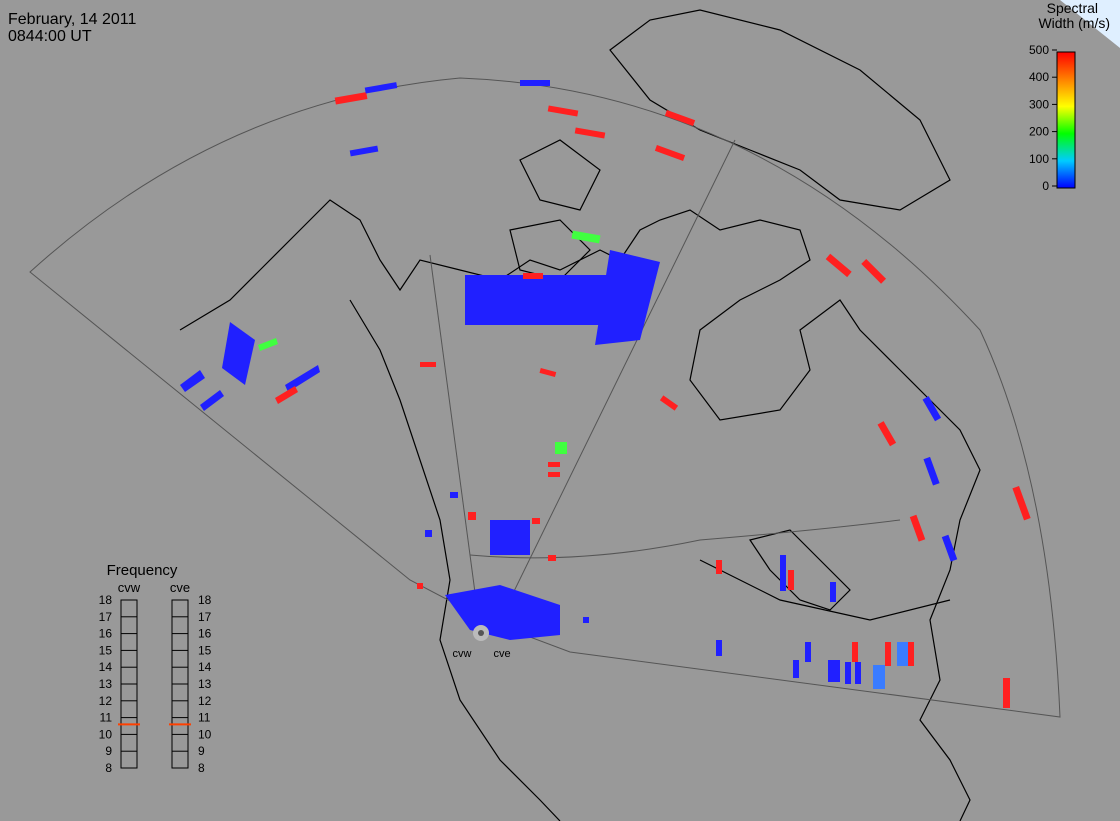  I want to click on colorbar-title: Spectral, so click(1072, 8).